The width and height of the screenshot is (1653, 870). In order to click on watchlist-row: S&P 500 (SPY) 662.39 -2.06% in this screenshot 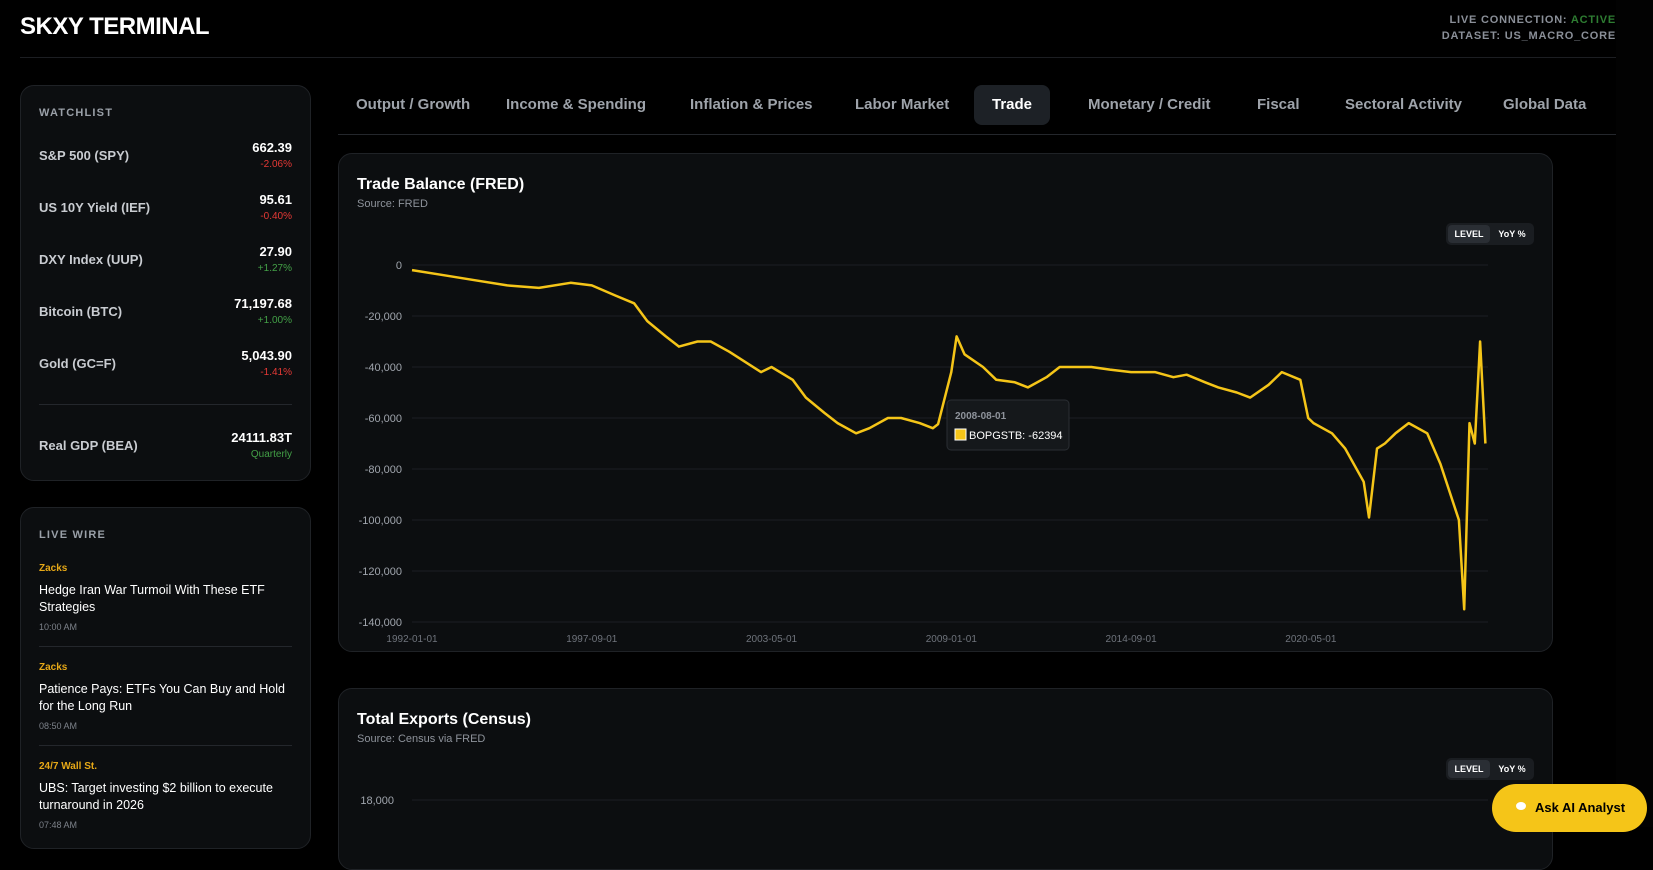, I will do `click(165, 156)`.